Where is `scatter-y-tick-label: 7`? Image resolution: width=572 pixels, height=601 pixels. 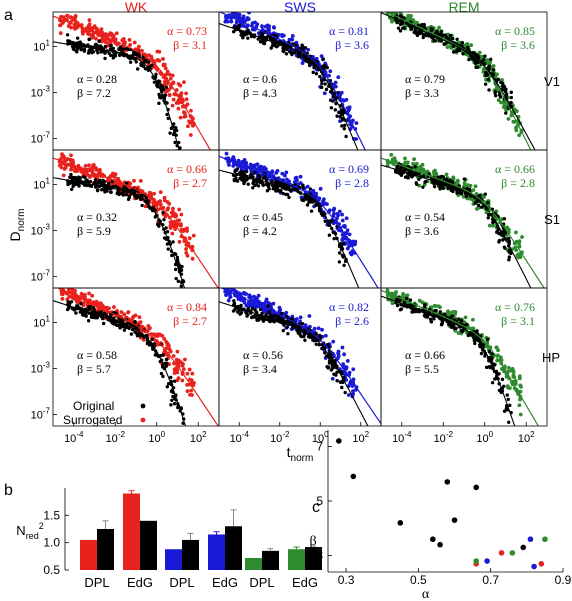
scatter-y-tick-label: 7 is located at coordinates (319, 446).